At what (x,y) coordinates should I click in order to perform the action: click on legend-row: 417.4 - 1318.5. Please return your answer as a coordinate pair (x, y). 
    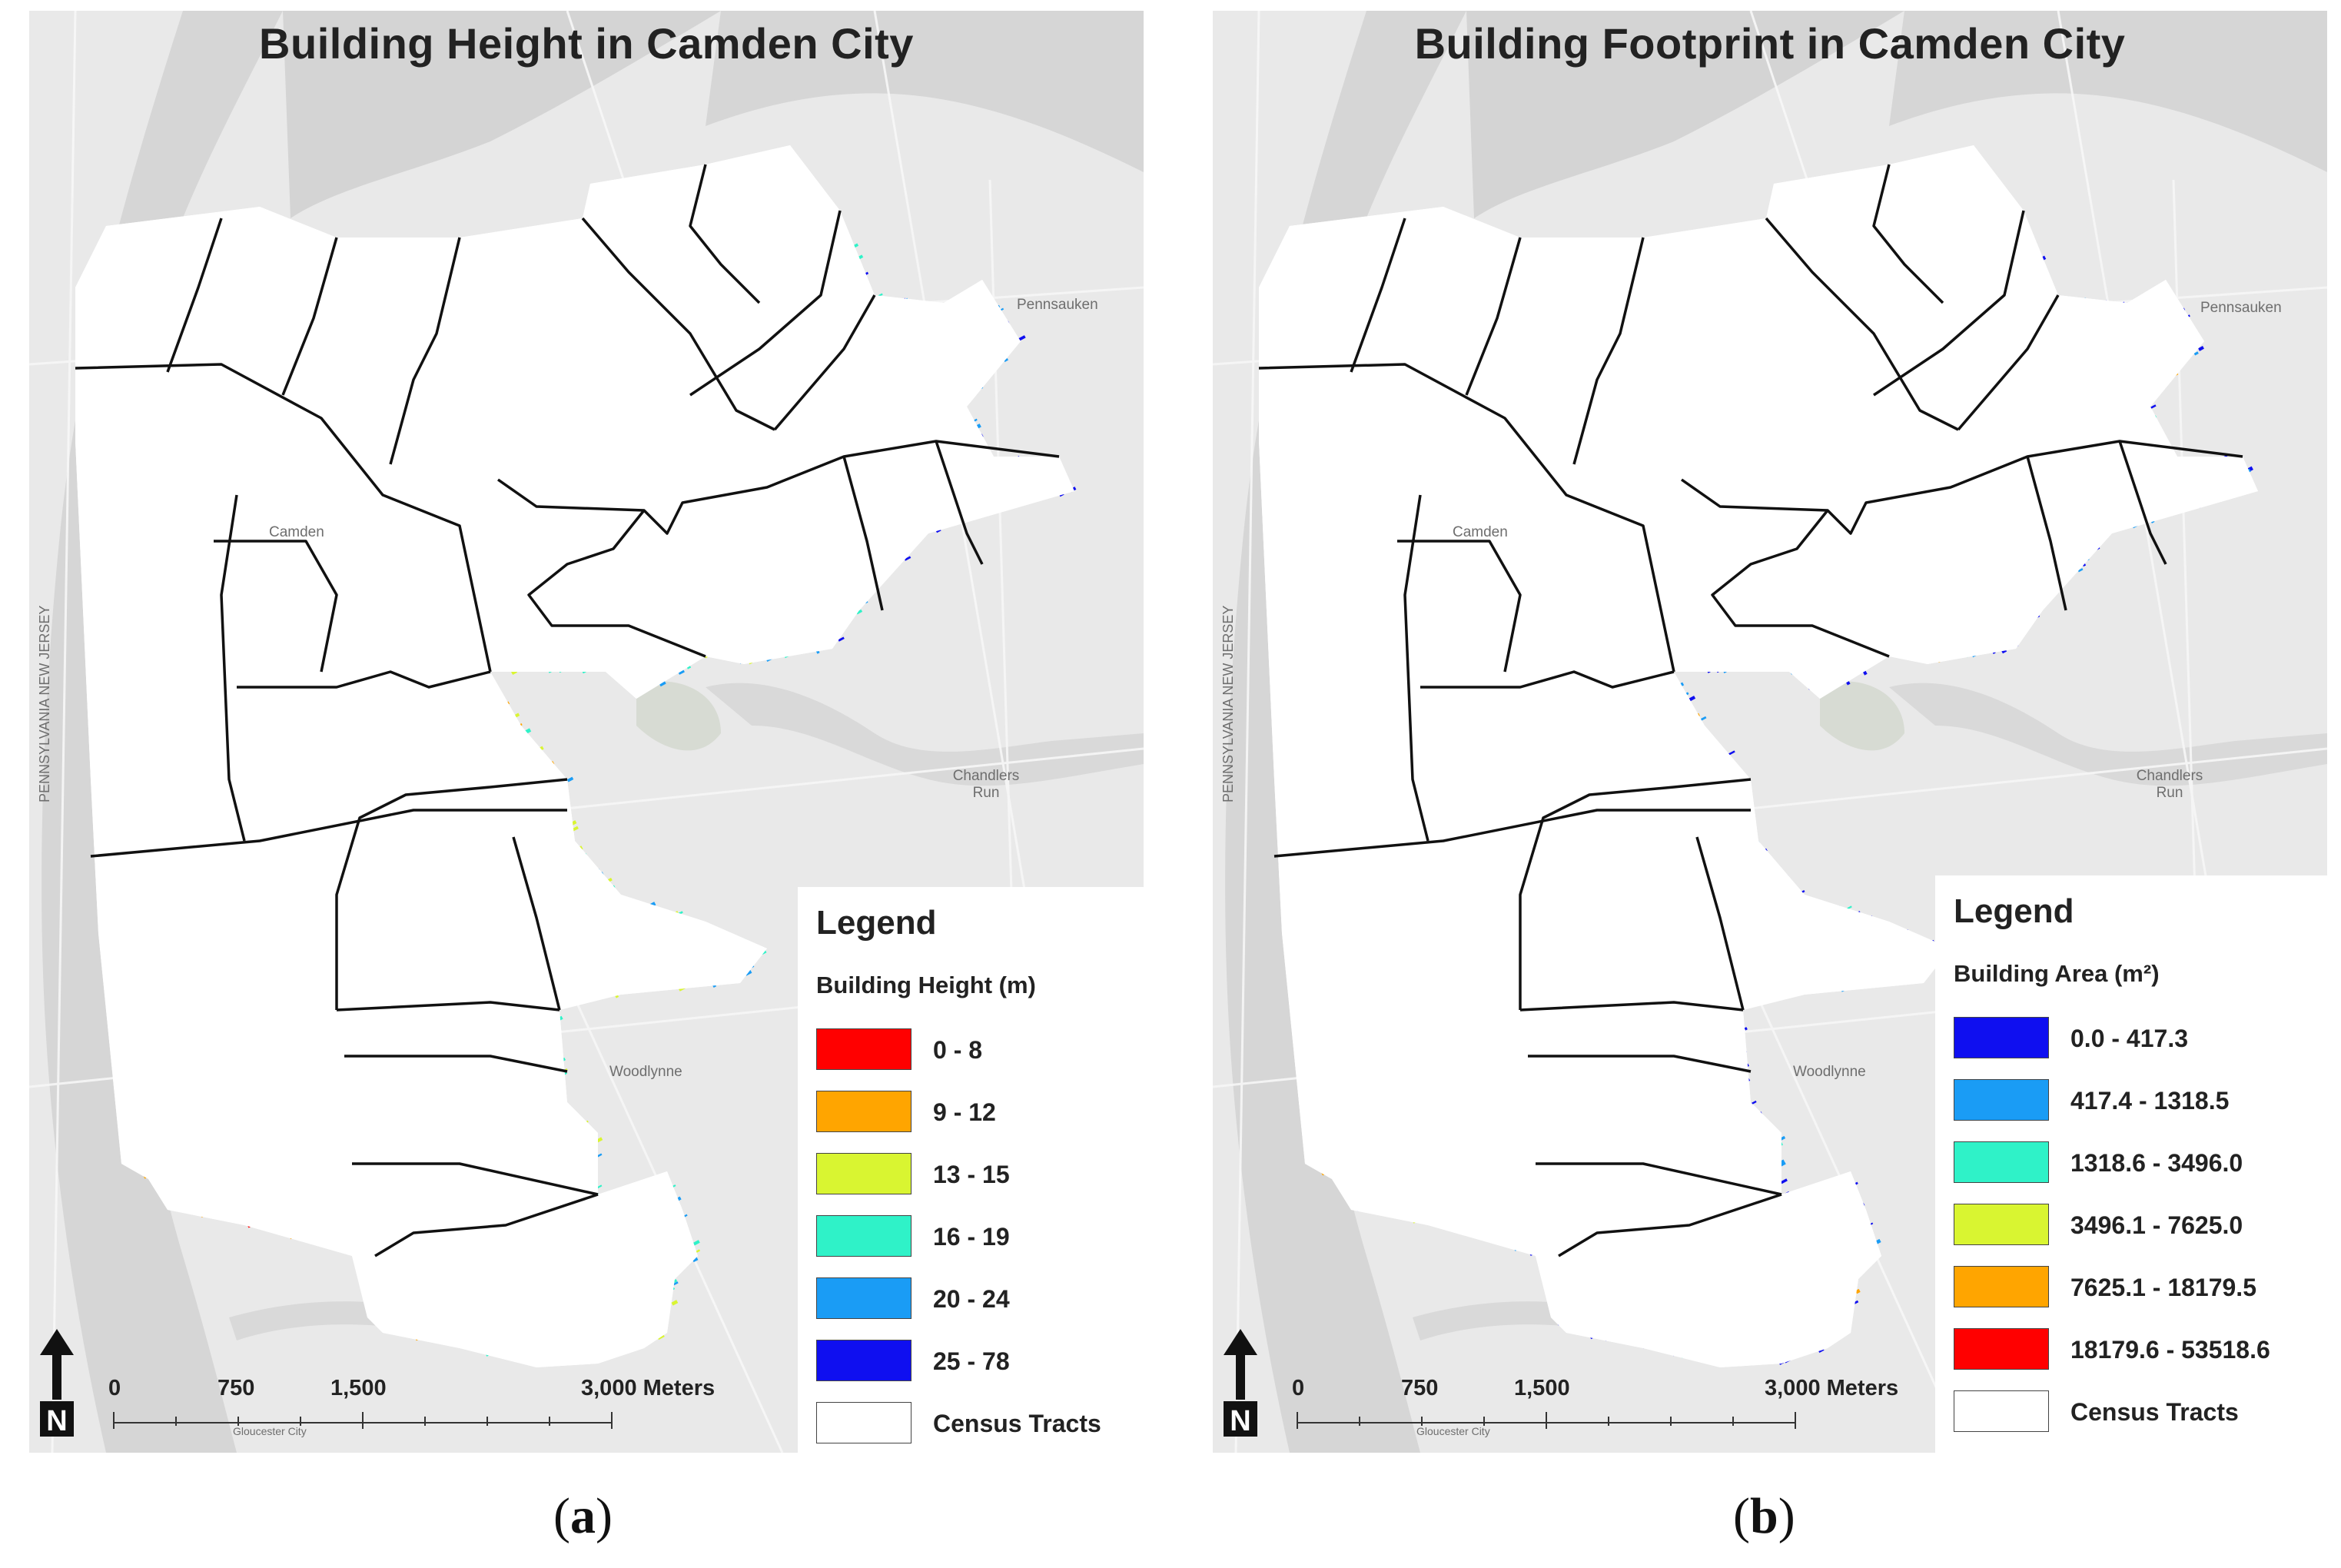
    Looking at the image, I should click on (2123, 1101).